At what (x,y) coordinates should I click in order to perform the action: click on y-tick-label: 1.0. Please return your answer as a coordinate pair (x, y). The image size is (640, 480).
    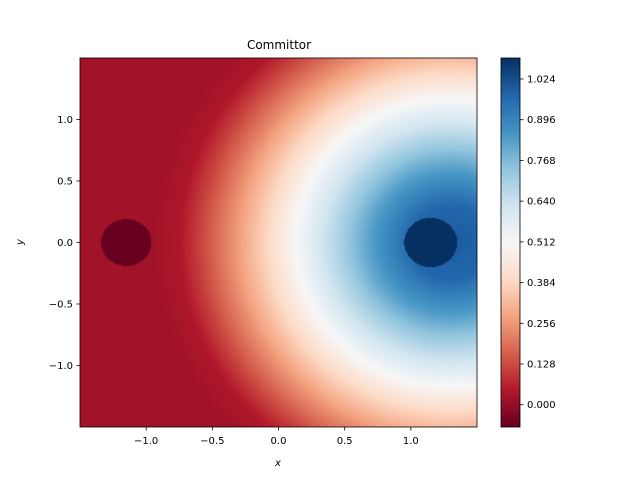
    Looking at the image, I should click on (65, 120).